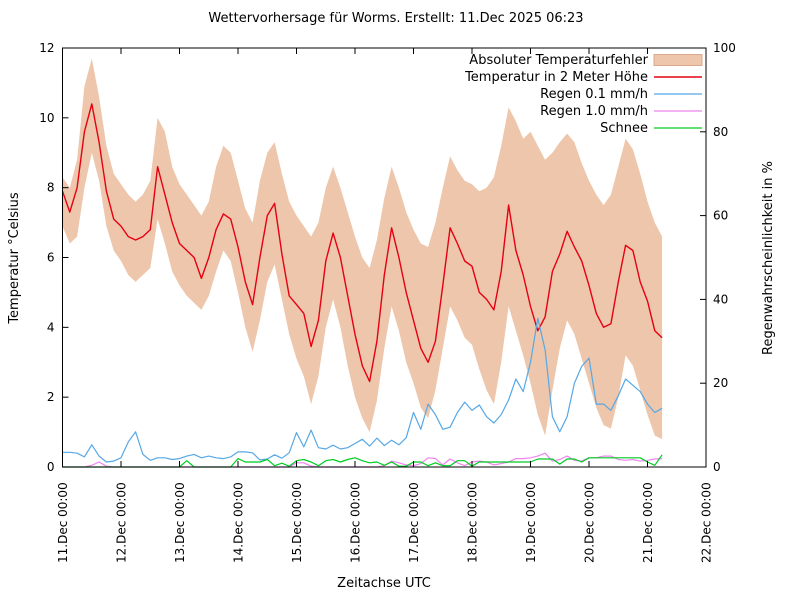 The height and width of the screenshot is (600, 800). I want to click on y-left-tick-label: 4, so click(51, 327).